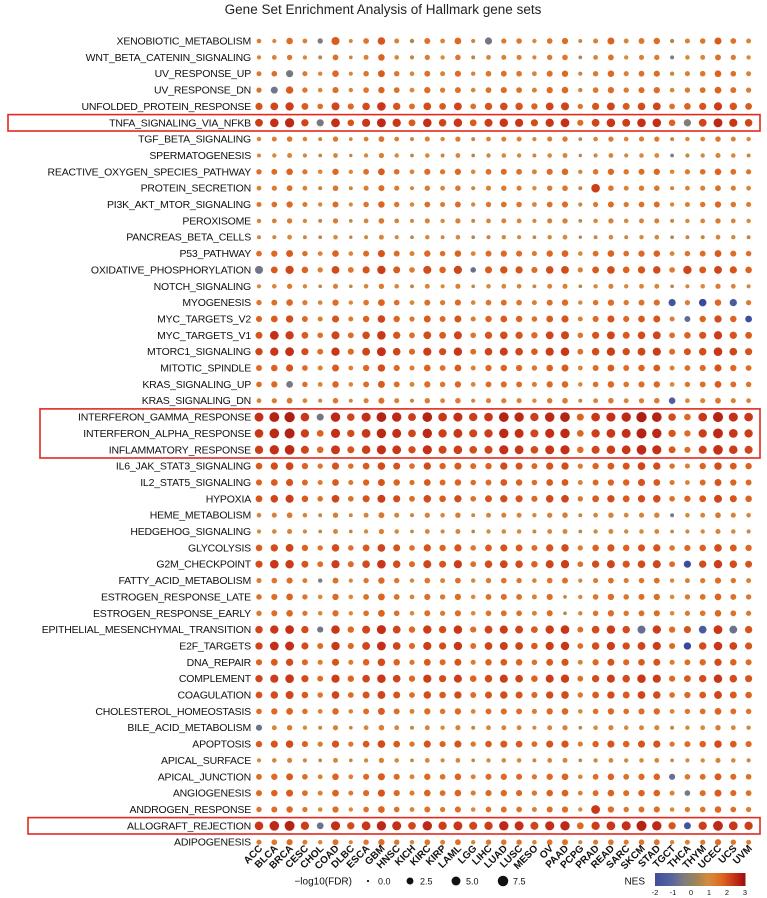 Image resolution: width=767 pixels, height=898 pixels. What do you see at coordinates (520, 885) in the screenshot?
I see `legend: −log10(FDR) NES 0.0 2.5 5.0 7.5-2 -1 0 1 2 3` at bounding box center [520, 885].